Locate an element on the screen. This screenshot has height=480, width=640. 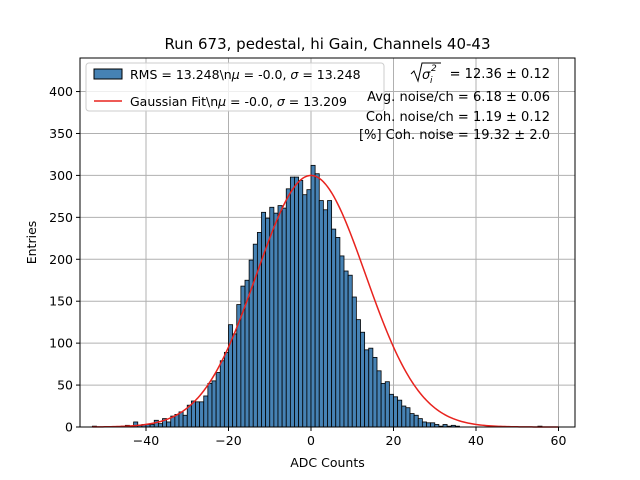
y-tick-label: 250 is located at coordinates (61, 217).